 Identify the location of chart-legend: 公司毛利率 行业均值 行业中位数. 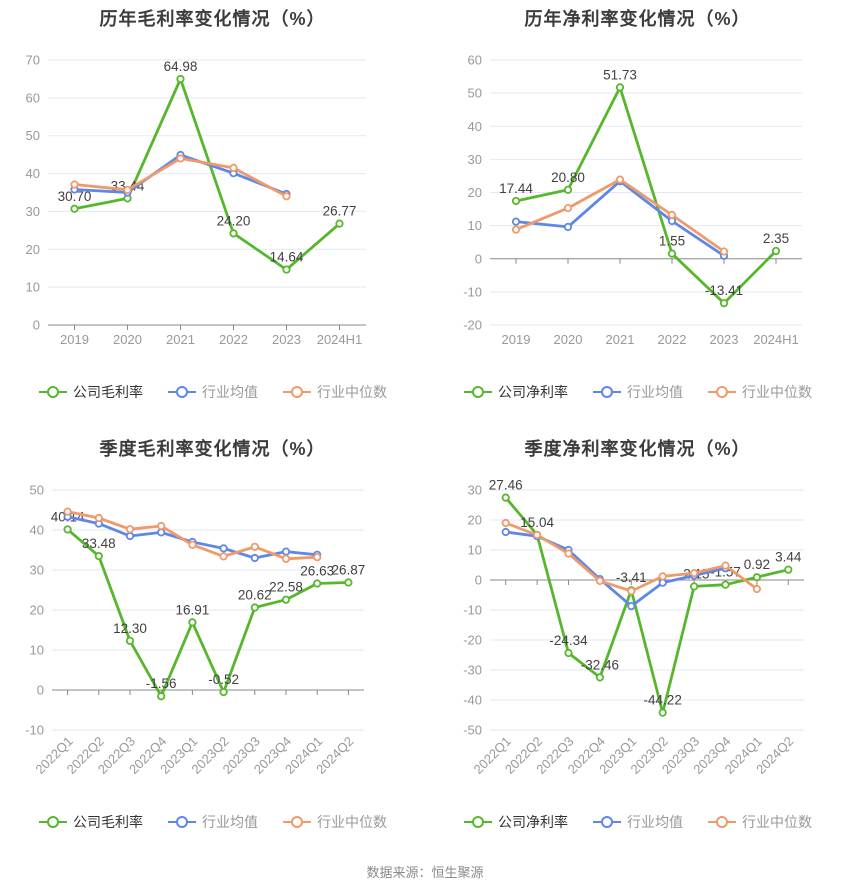
(212, 822).